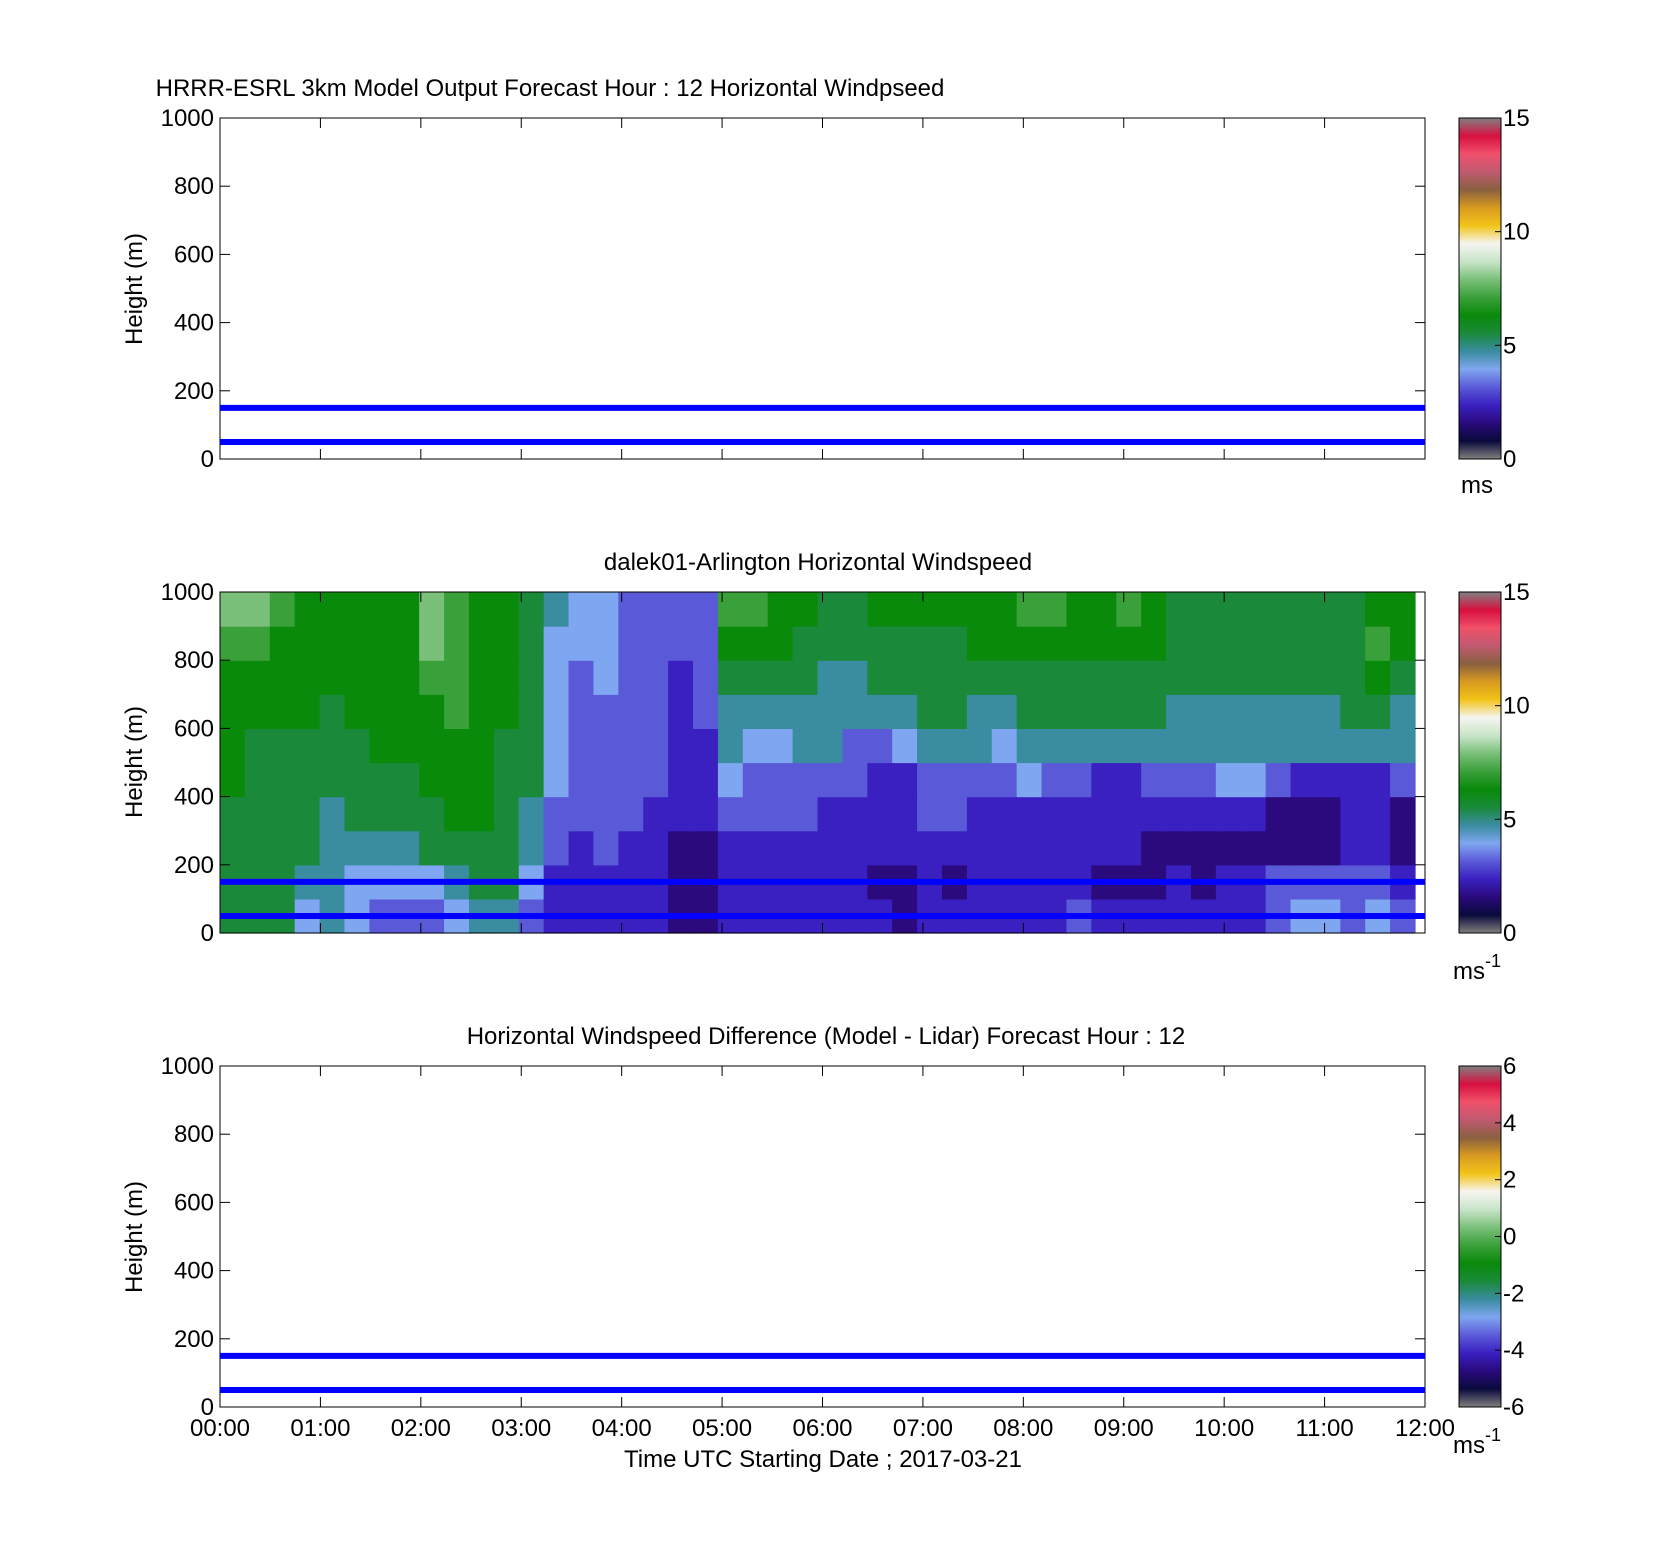  I want to click on colorbar-tick-label: 15, so click(1516, 592).